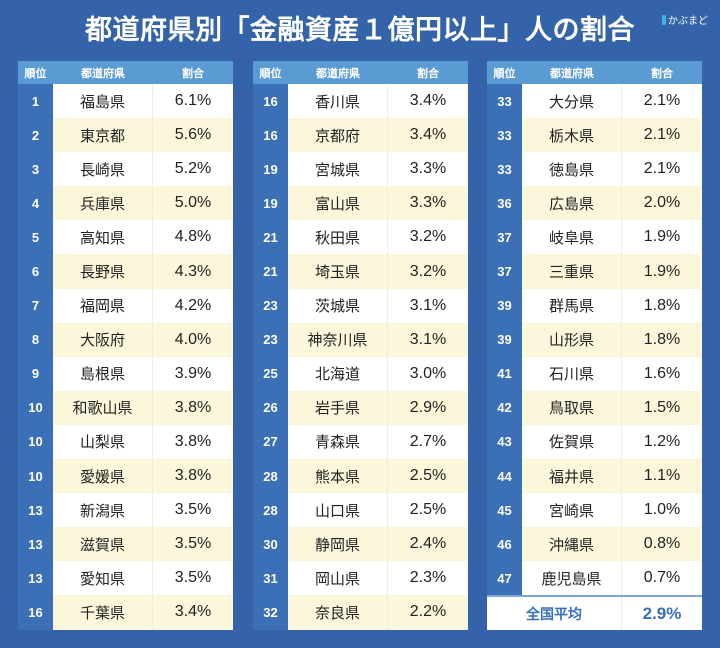 This screenshot has width=720, height=648. Describe the element at coordinates (270, 476) in the screenshot. I see `rank-cell: 28` at that location.